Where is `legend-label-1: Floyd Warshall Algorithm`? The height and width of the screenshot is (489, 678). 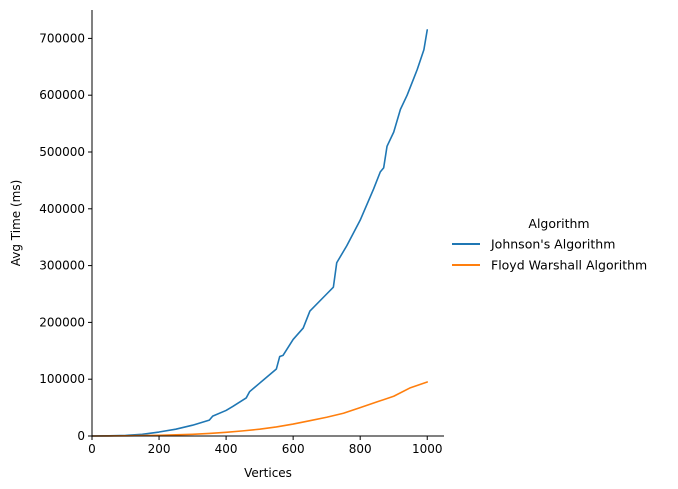
legend-label-1: Floyd Warshall Algorithm is located at coordinates (569, 265).